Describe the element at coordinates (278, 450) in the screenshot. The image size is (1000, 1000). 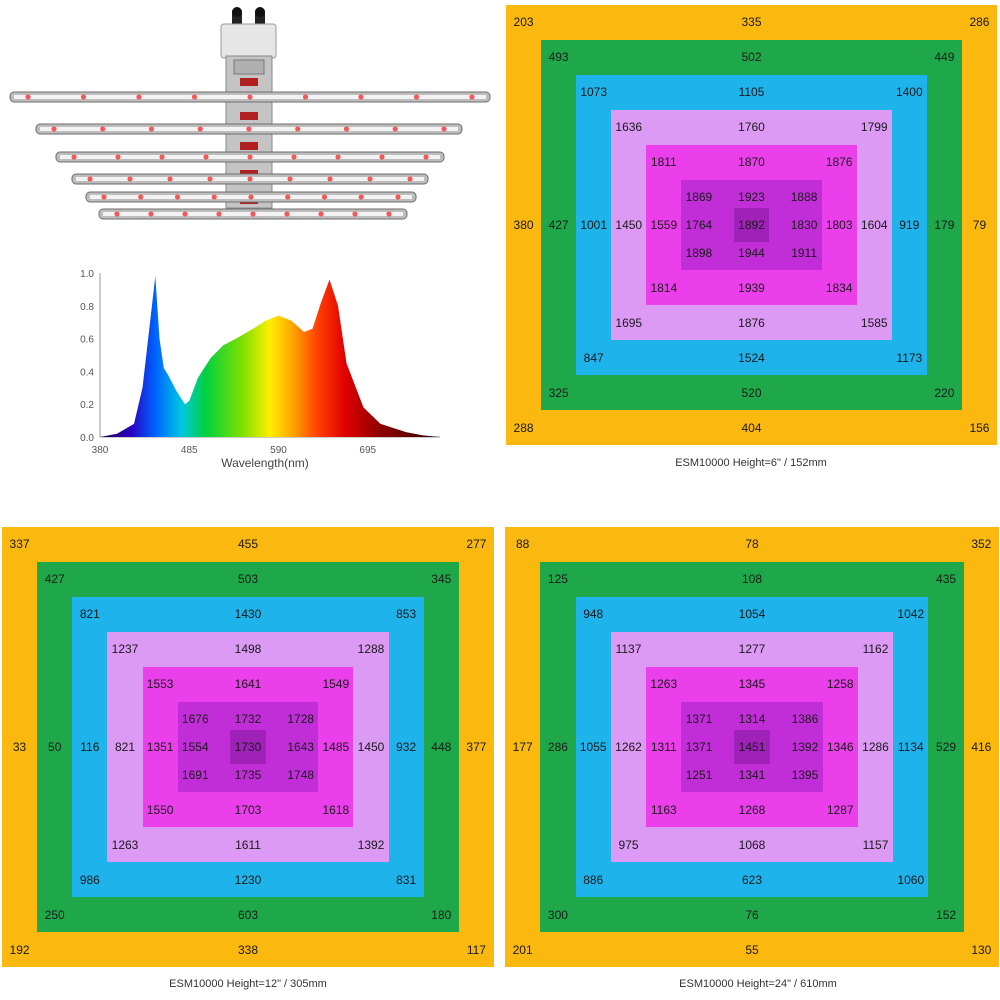
I see `x-tick-label: 590` at that location.